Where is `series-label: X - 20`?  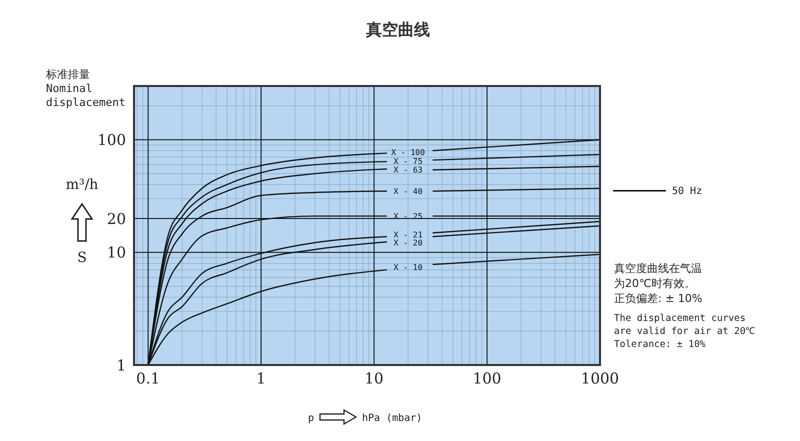 series-label: X - 20 is located at coordinates (408, 243).